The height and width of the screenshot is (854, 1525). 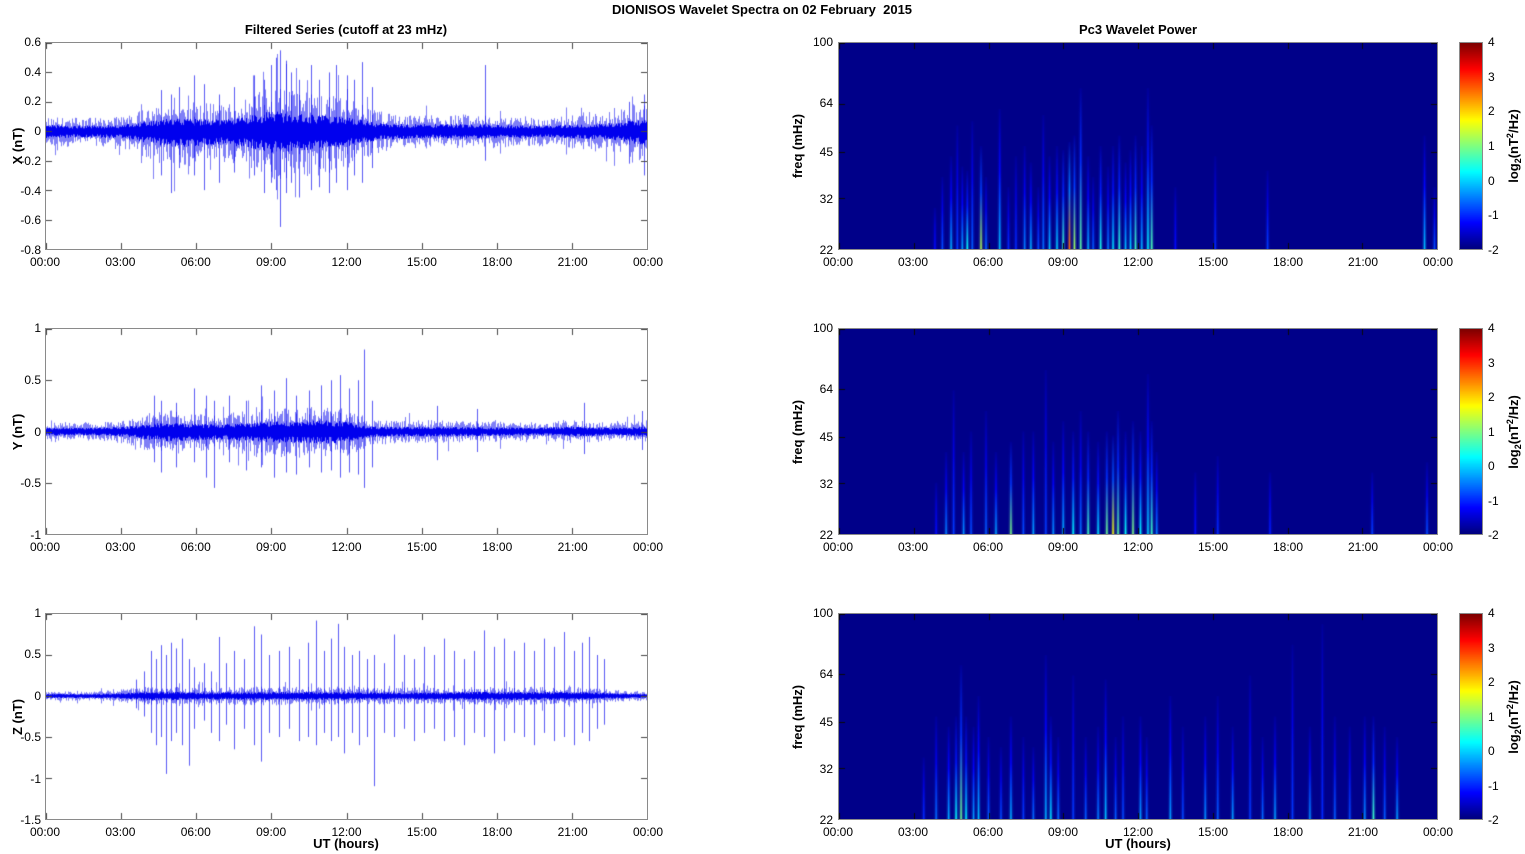 What do you see at coordinates (346, 146) in the screenshot?
I see `x-timeseries-plot-canvas` at bounding box center [346, 146].